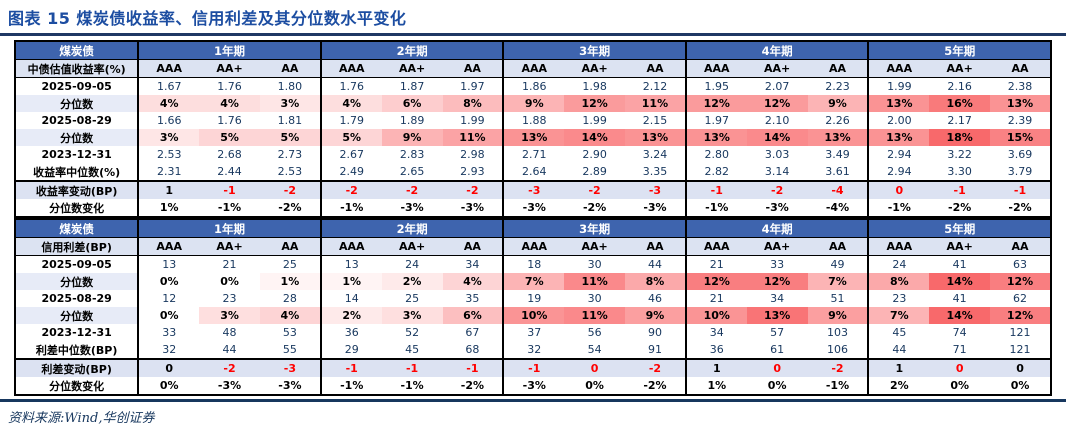 The image size is (1066, 426). Describe the element at coordinates (898, 332) in the screenshot. I see `value-cell: 45` at that location.